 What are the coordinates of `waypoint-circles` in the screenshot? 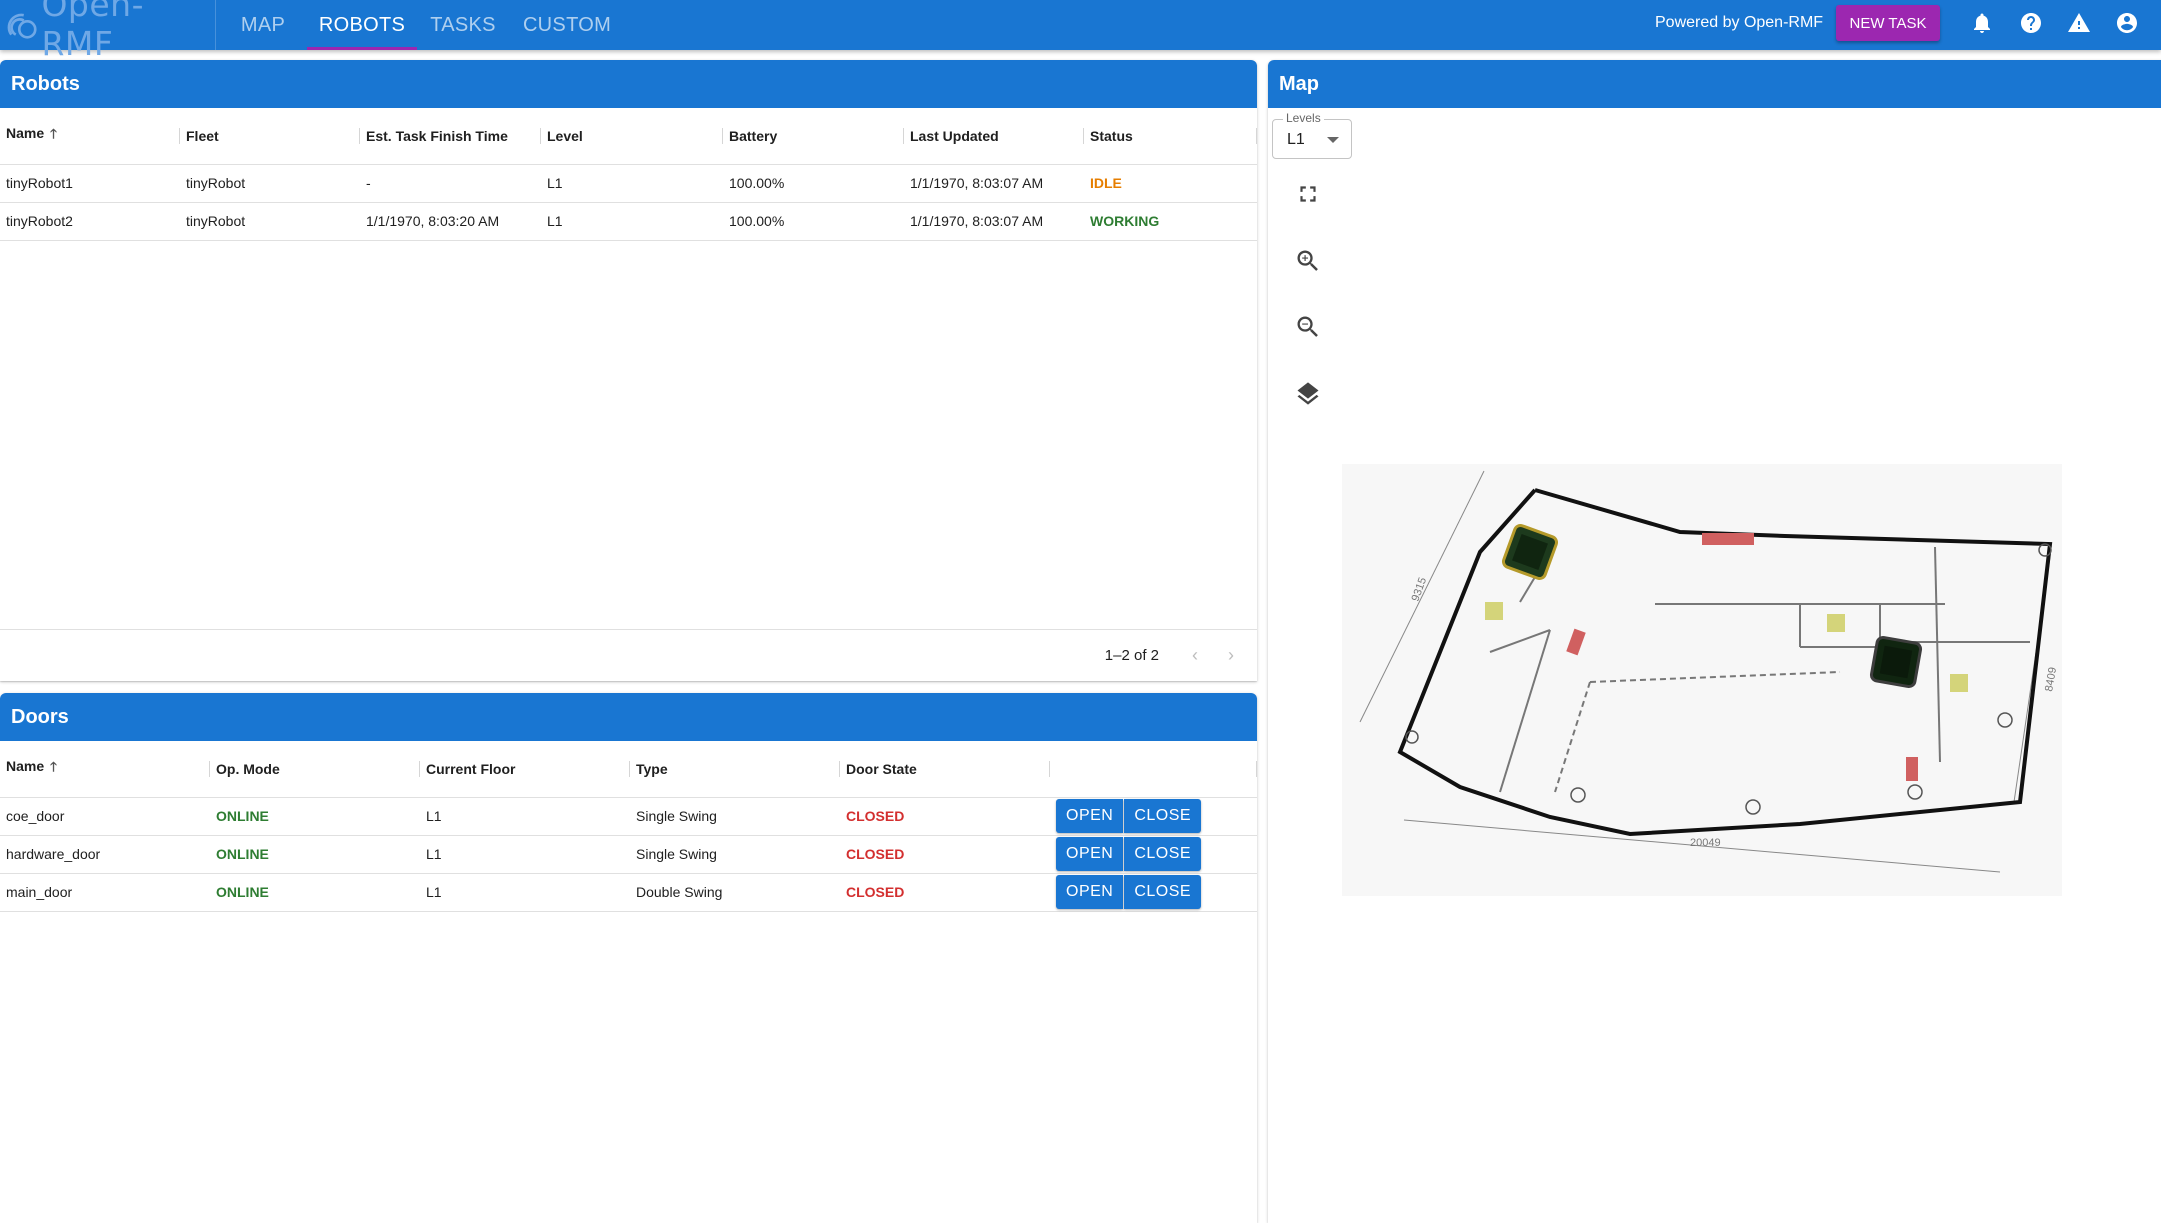 It's located at (1728, 679).